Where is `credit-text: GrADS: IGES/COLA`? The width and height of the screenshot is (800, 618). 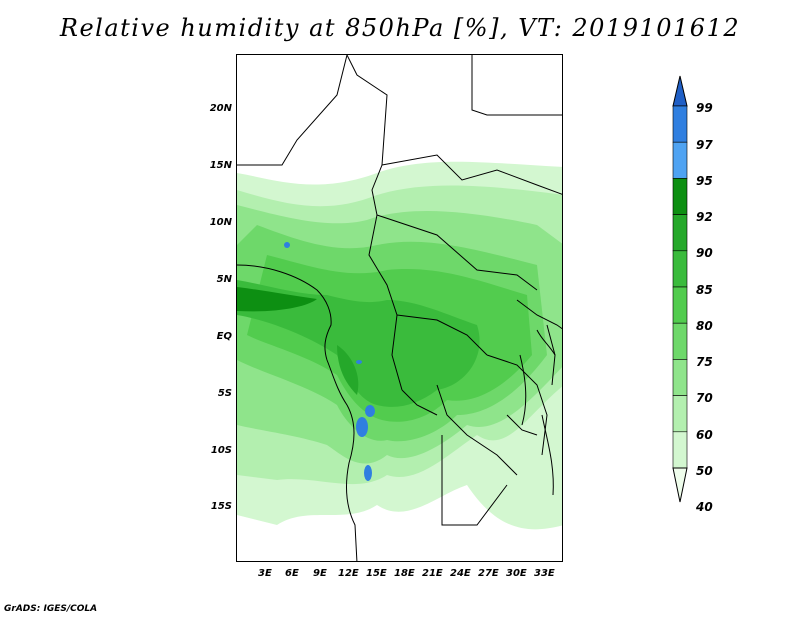
credit-text: GrADS: IGES/COLA is located at coordinates (51, 609).